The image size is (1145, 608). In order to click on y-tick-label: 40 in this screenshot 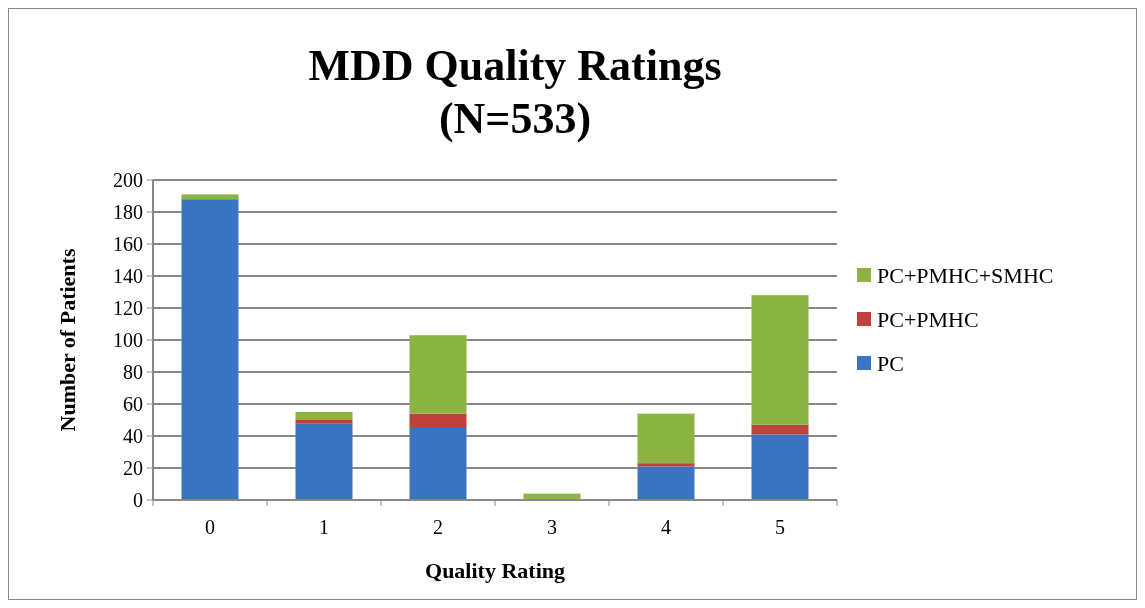, I will do `click(133, 436)`.